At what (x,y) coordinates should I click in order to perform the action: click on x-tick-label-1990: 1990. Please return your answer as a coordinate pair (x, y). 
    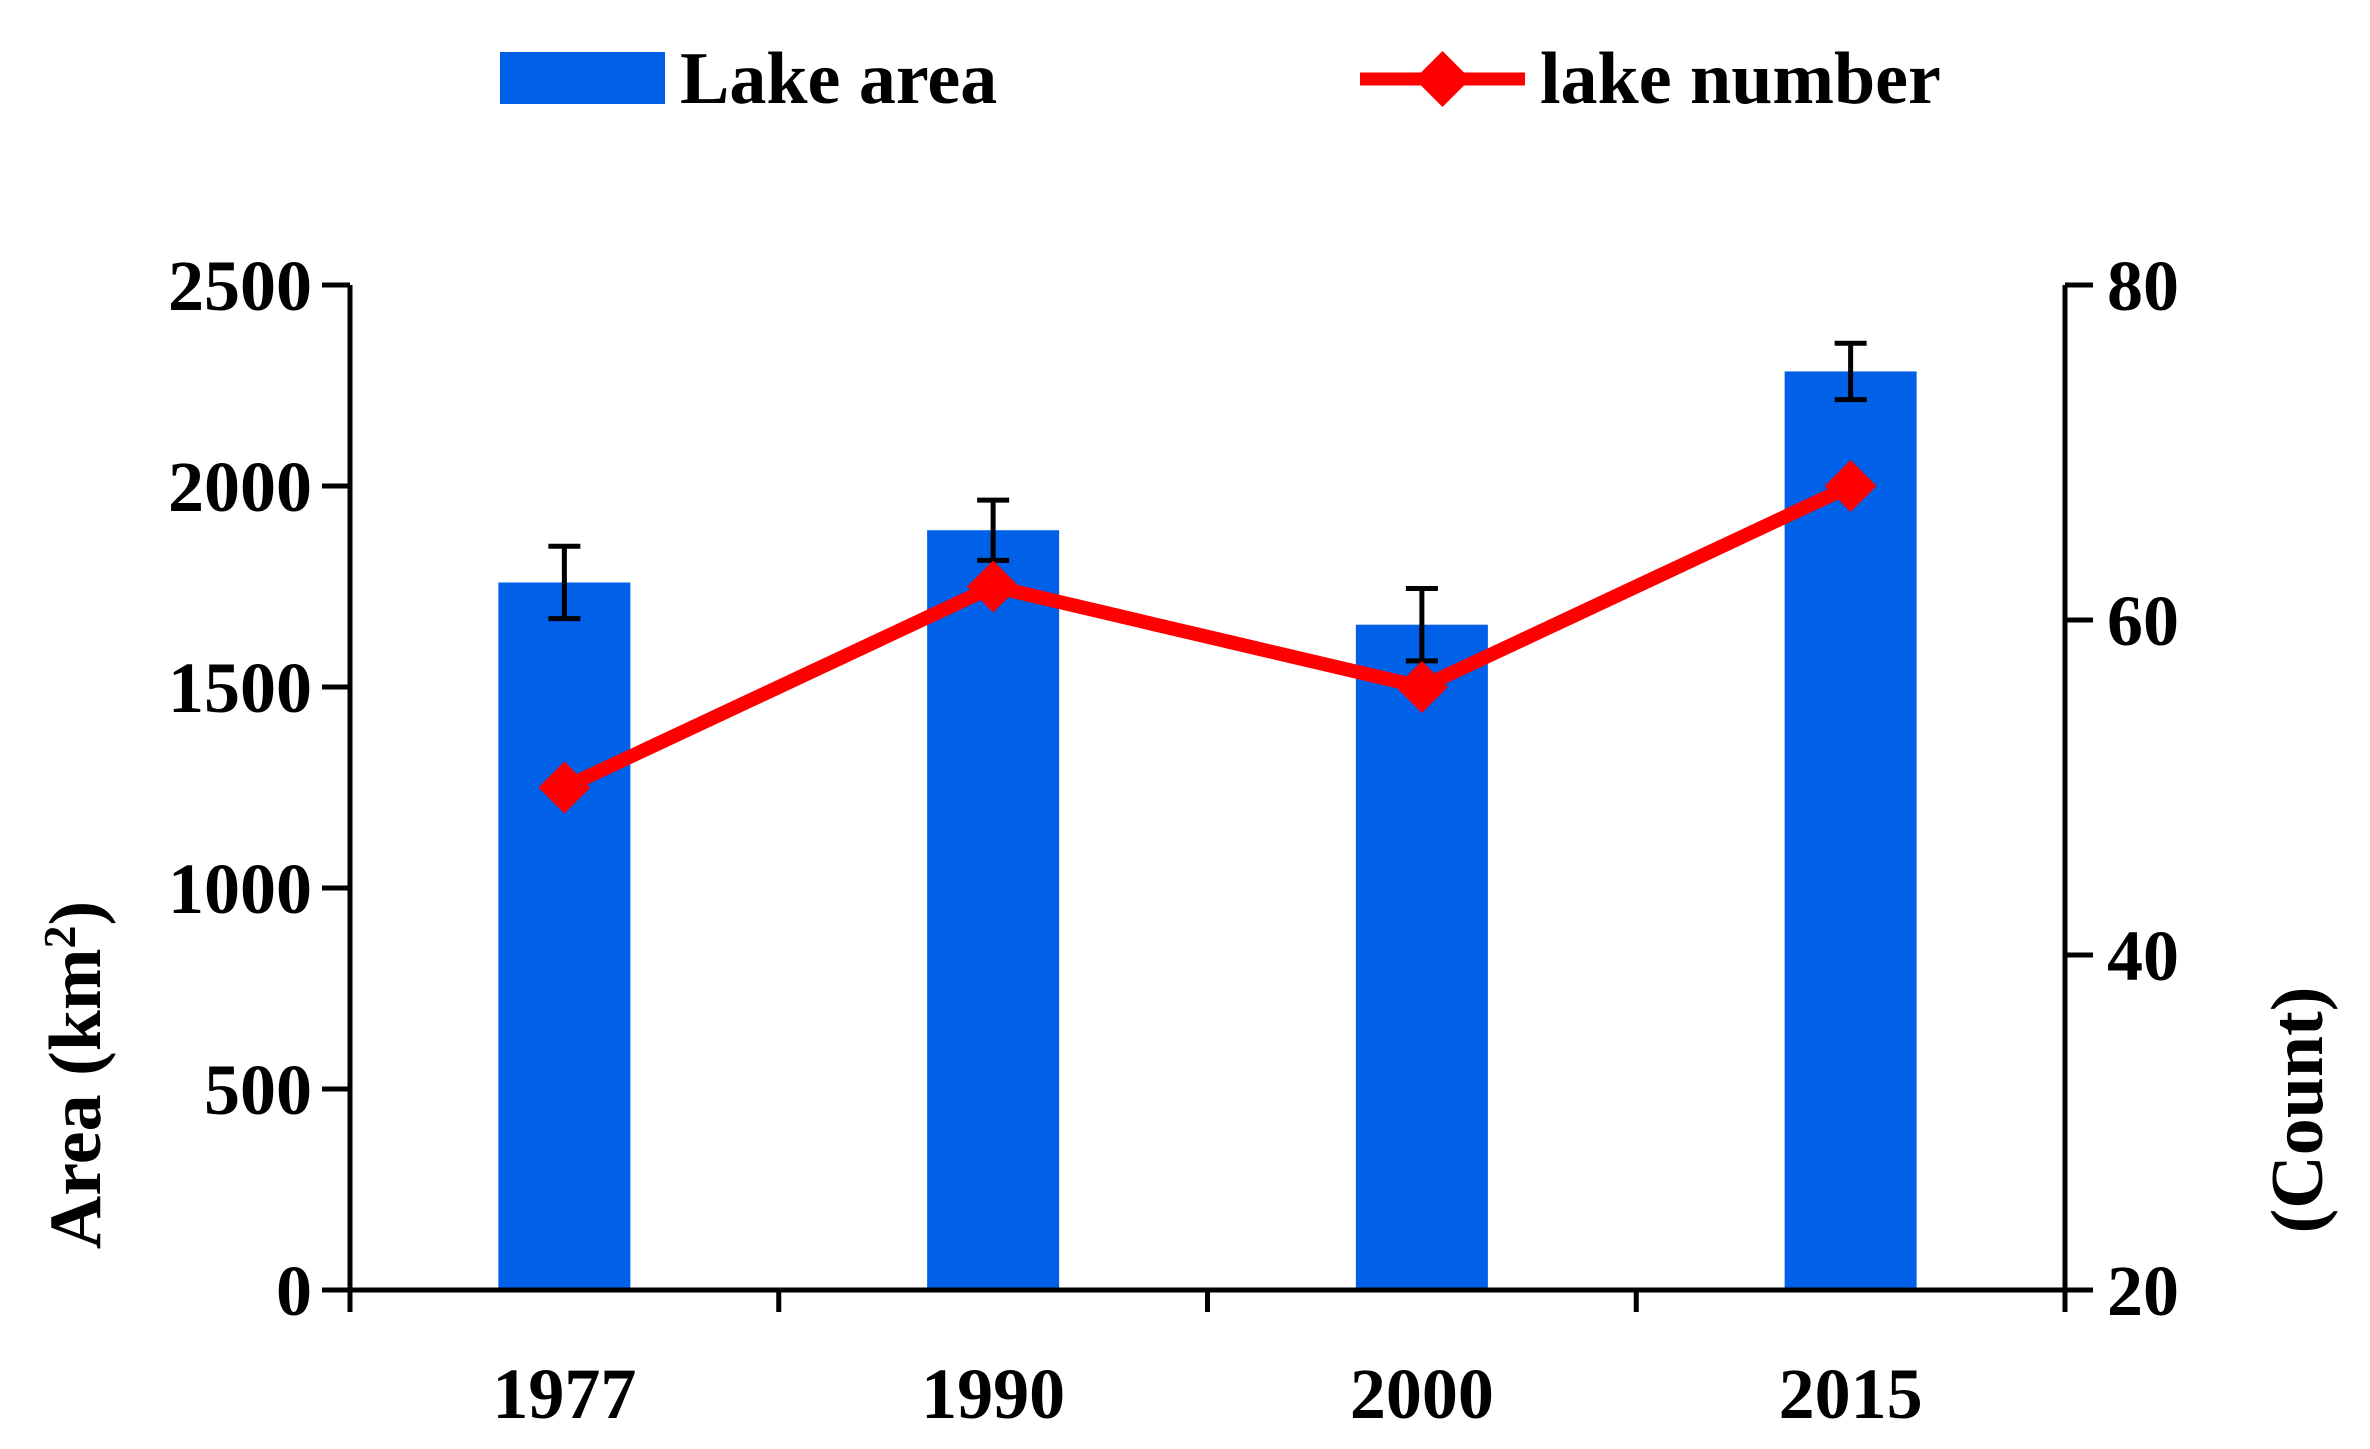
    Looking at the image, I should click on (993, 1394).